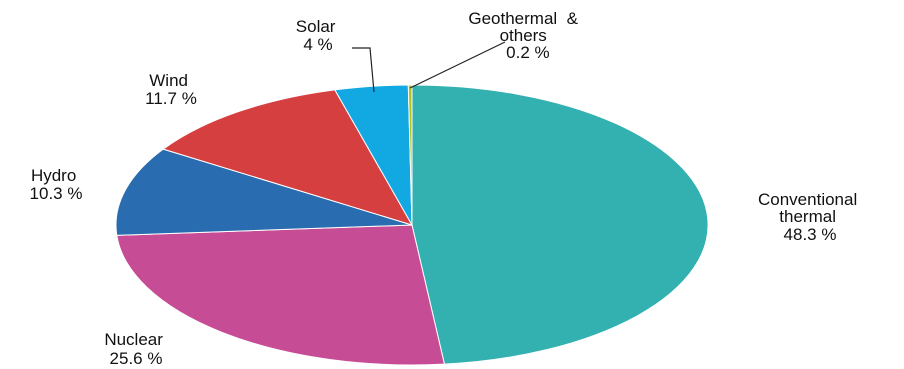 Image resolution: width=904 pixels, height=369 pixels. I want to click on value-solar: 4 %, so click(317, 44).